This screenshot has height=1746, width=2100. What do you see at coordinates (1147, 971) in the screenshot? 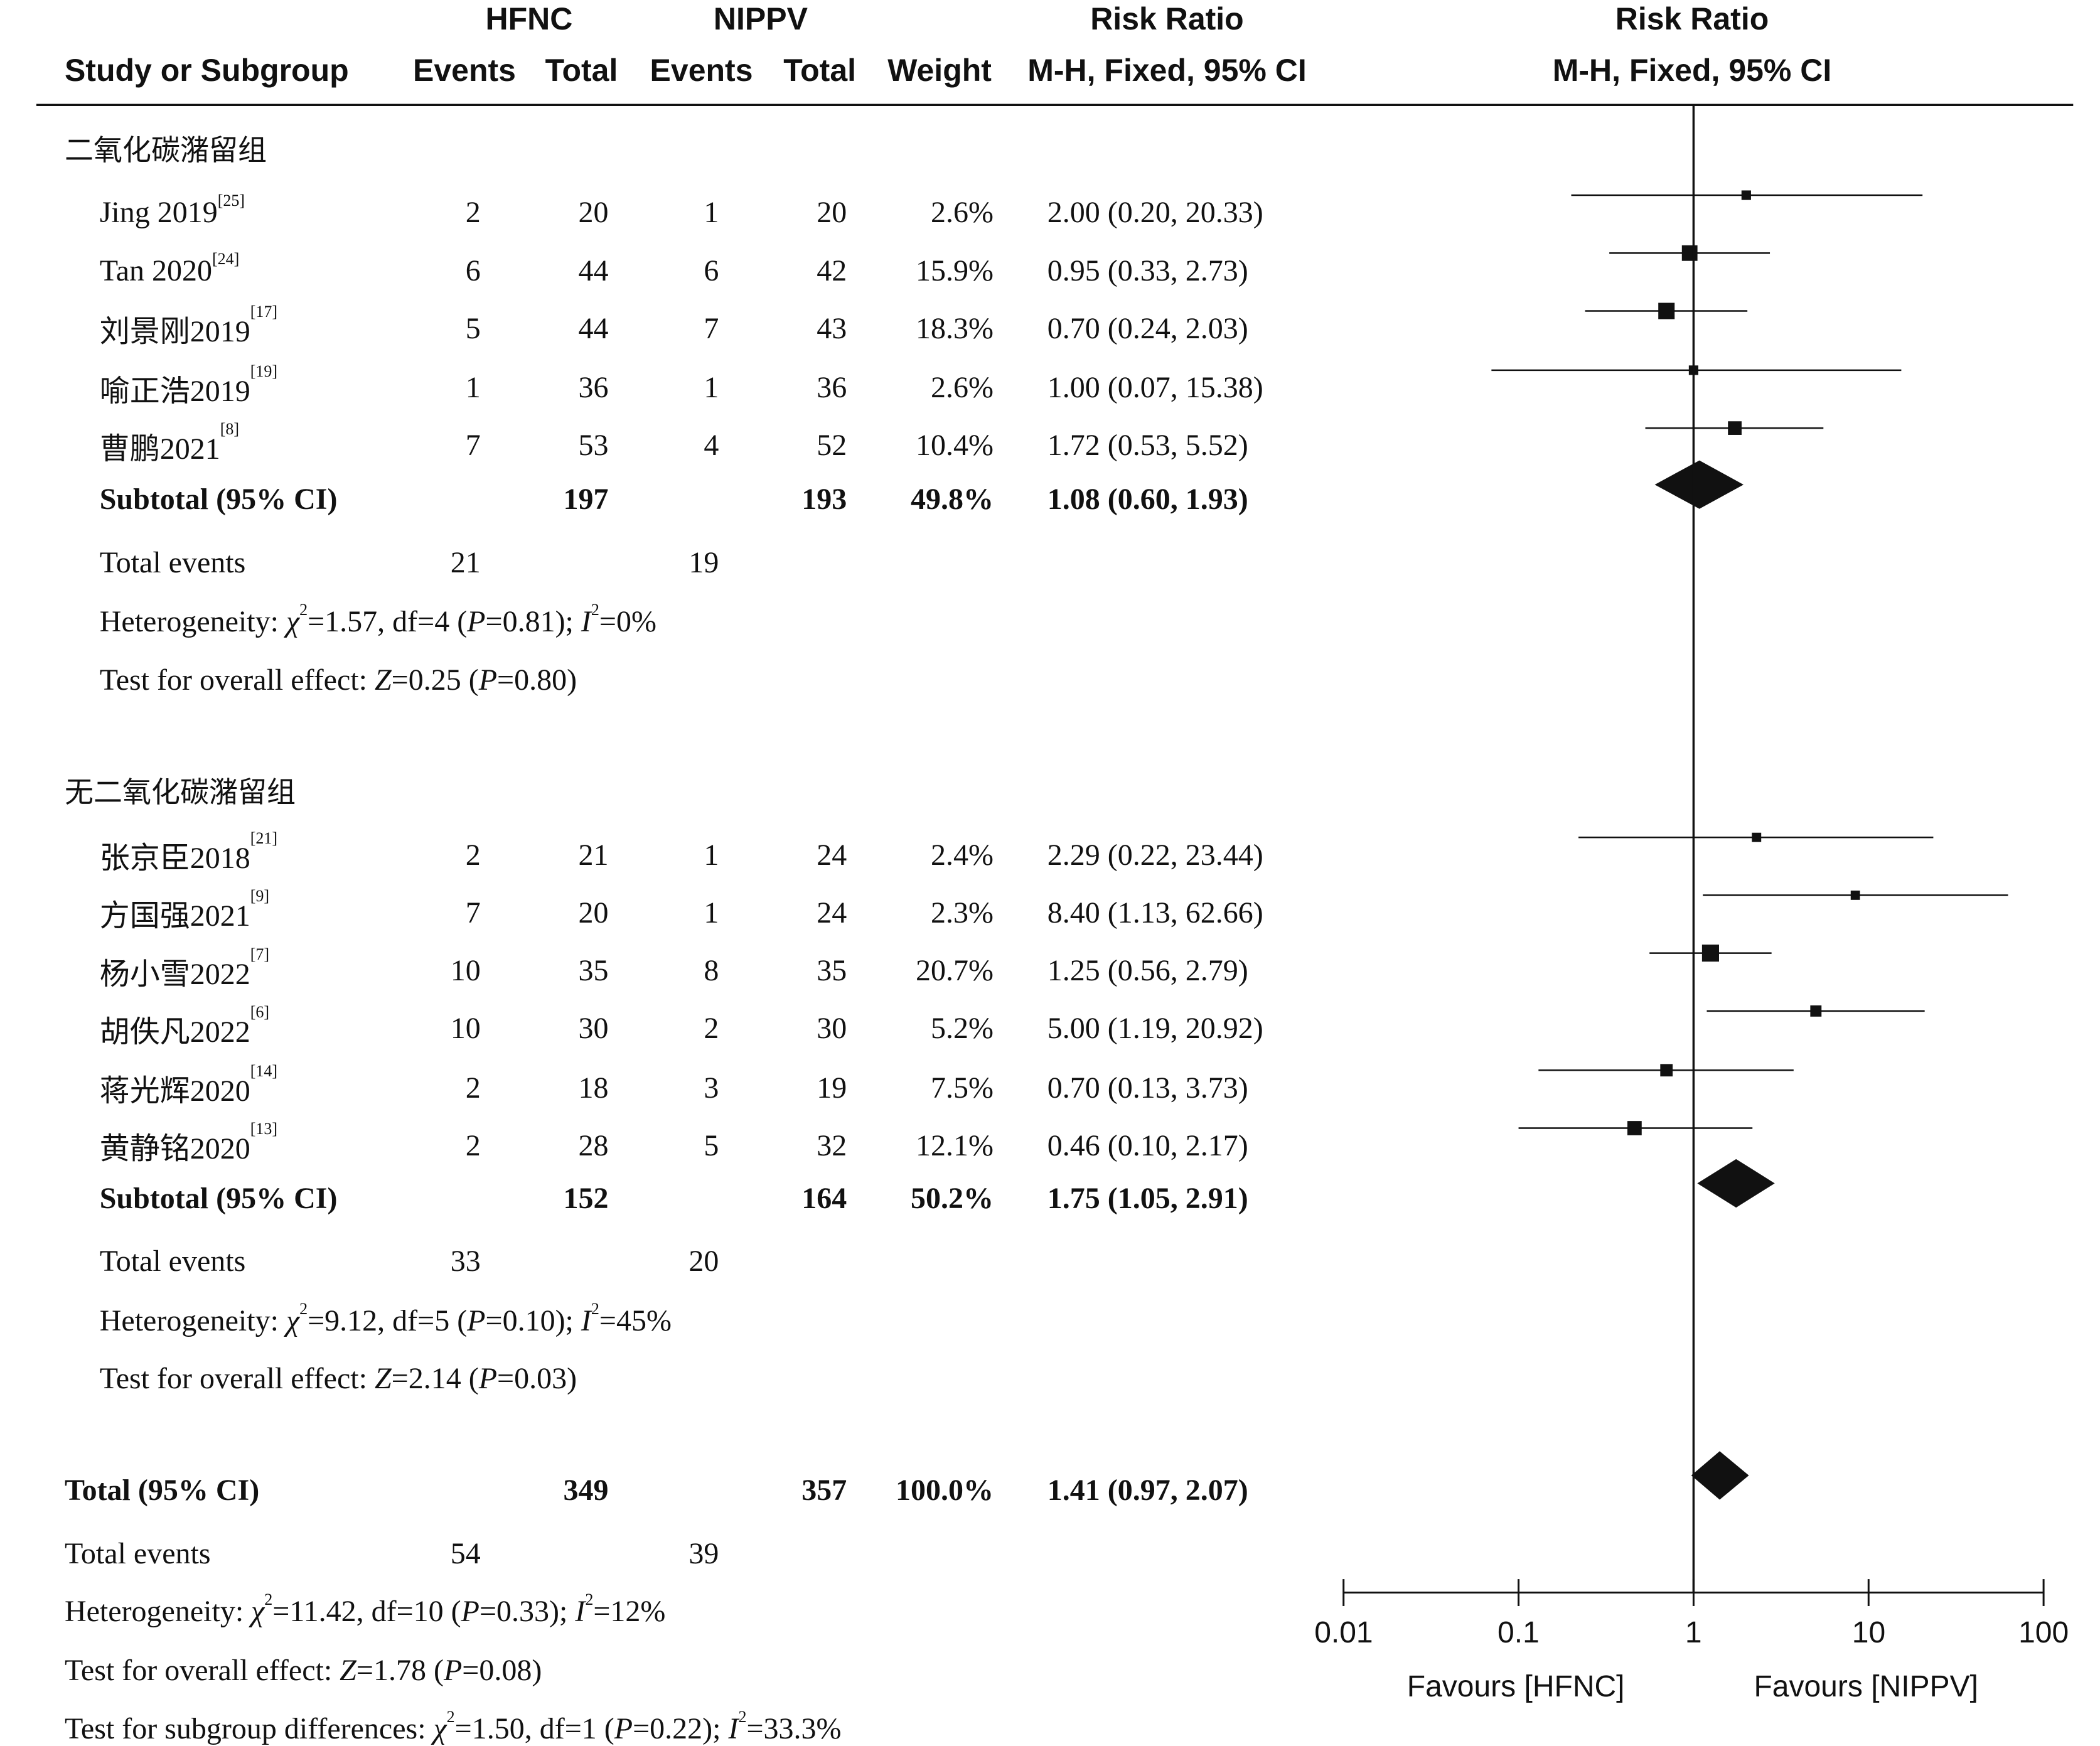
I see `study-ci: 1.25 (0.56, 2.79)` at bounding box center [1147, 971].